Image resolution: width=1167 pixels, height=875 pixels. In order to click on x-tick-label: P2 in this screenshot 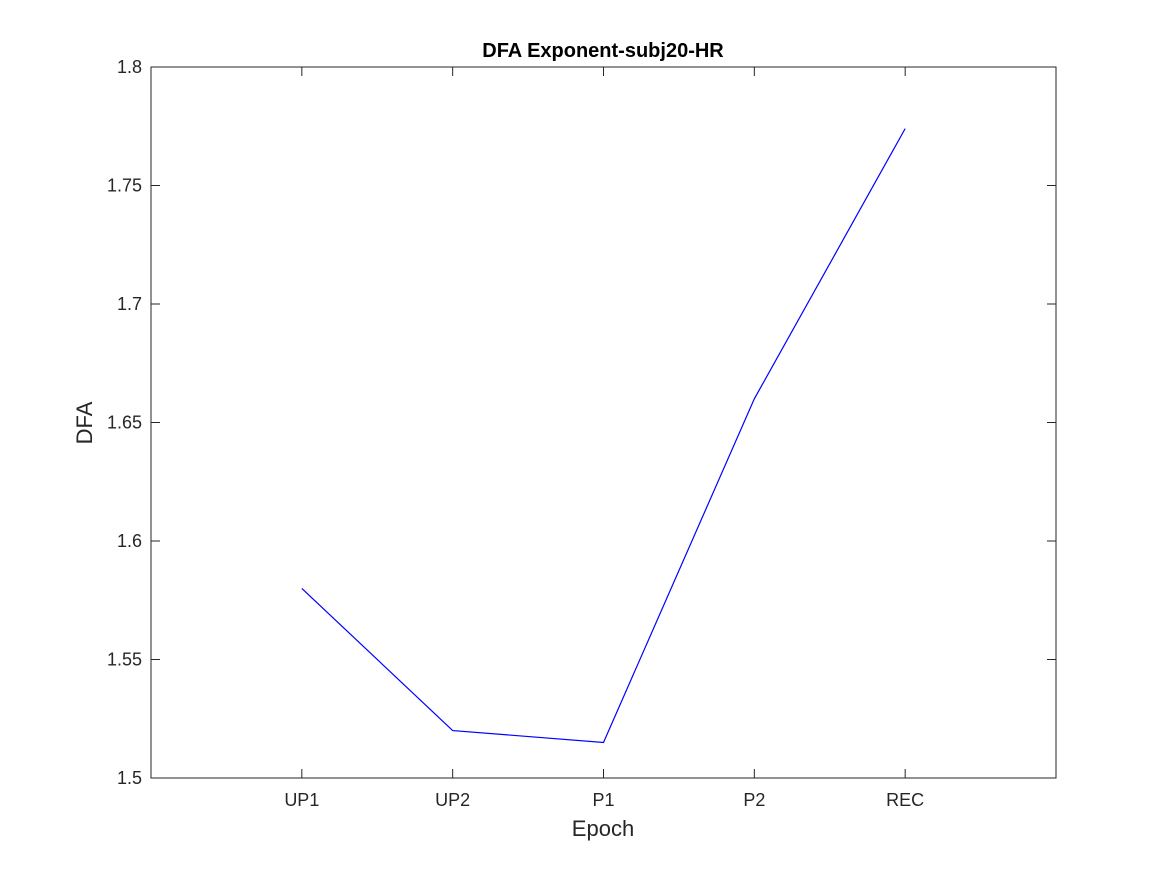, I will do `click(754, 800)`.